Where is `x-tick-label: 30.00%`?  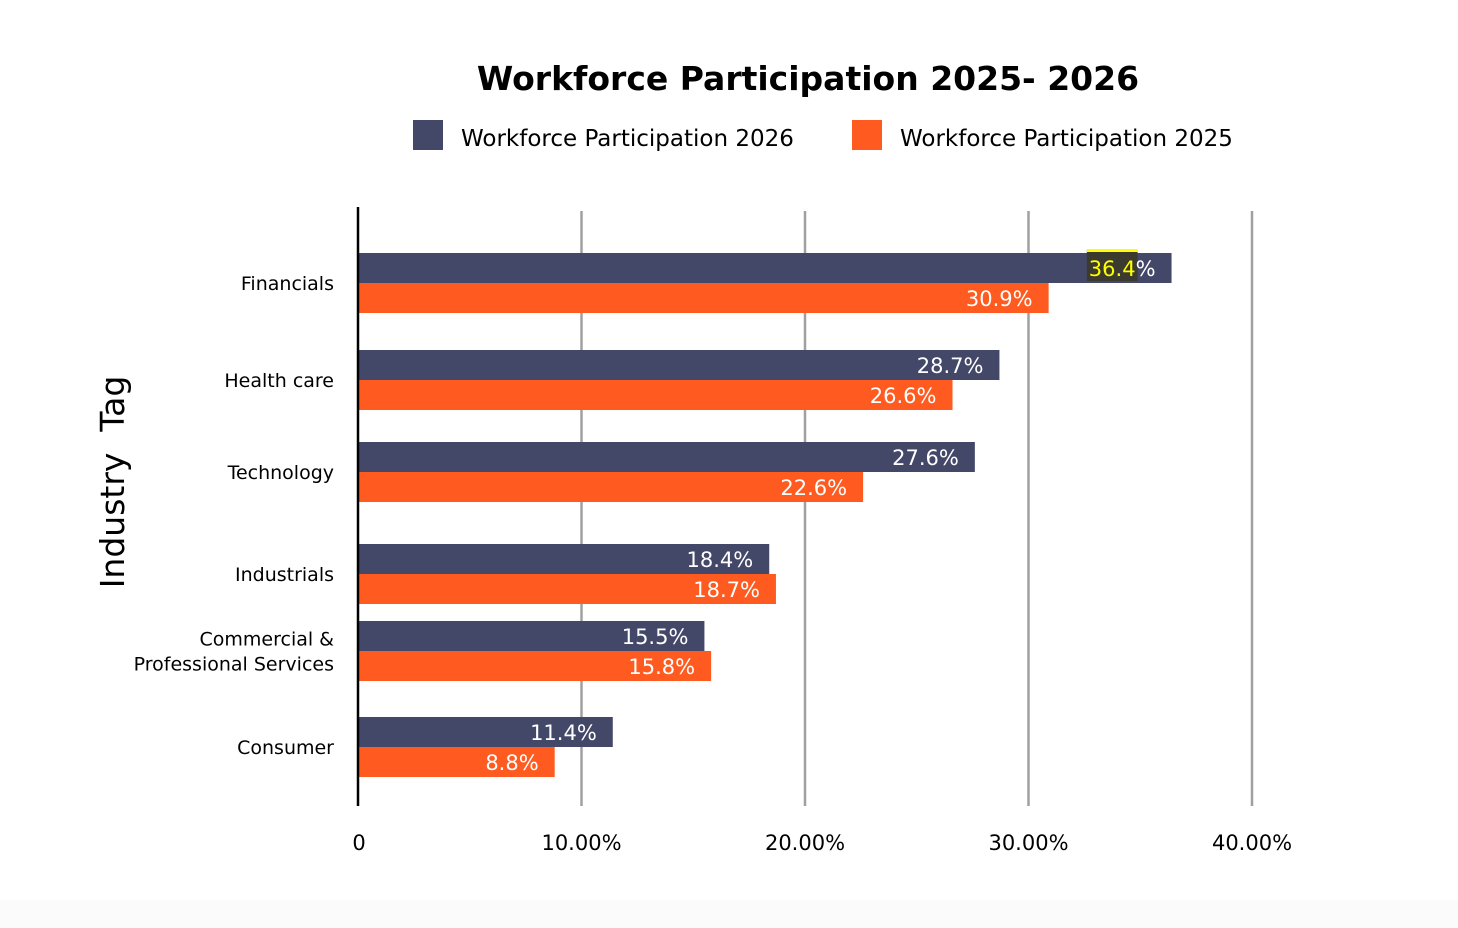 x-tick-label: 30.00% is located at coordinates (1028, 843).